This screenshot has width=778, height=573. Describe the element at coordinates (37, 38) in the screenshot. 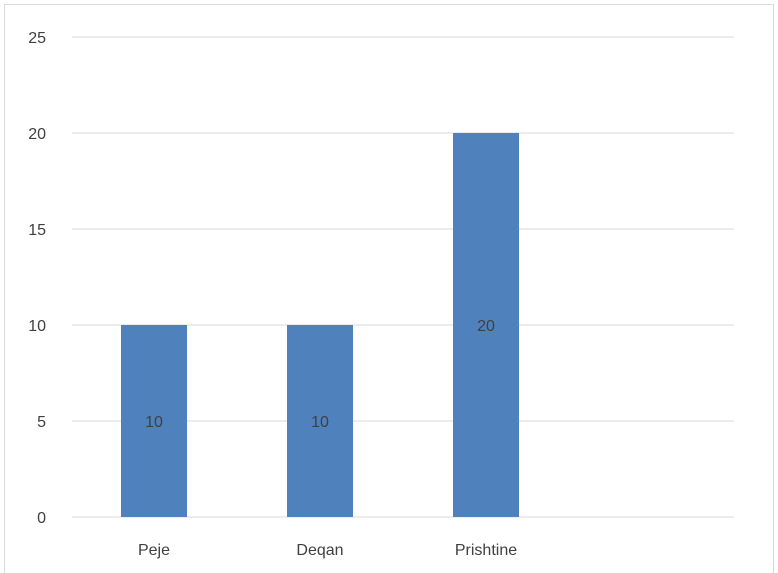

I see `y-tick-label: 25` at that location.